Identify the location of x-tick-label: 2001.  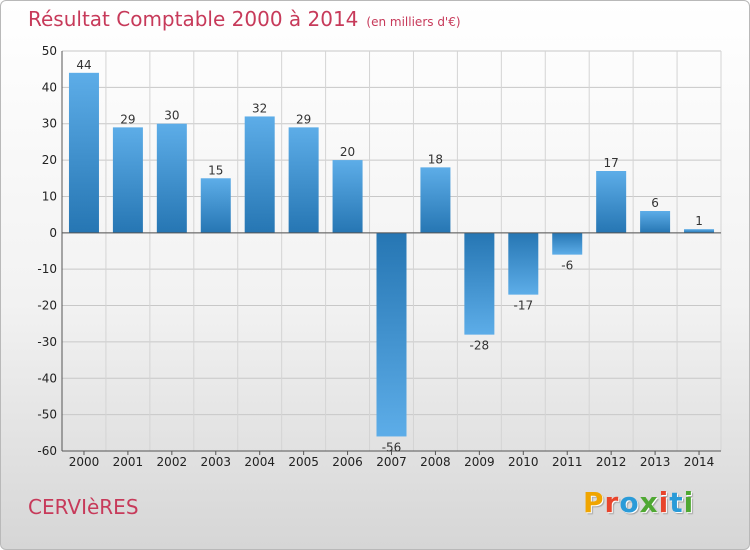
(128, 462).